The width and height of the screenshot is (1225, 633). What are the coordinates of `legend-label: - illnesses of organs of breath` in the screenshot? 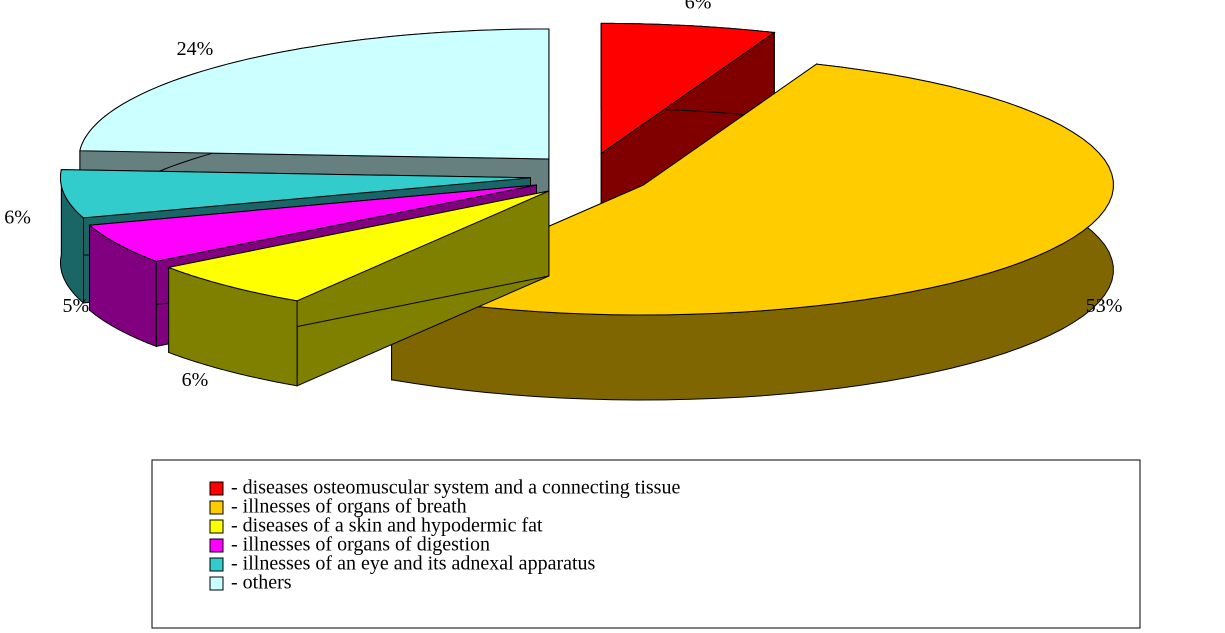 It's located at (349, 507).